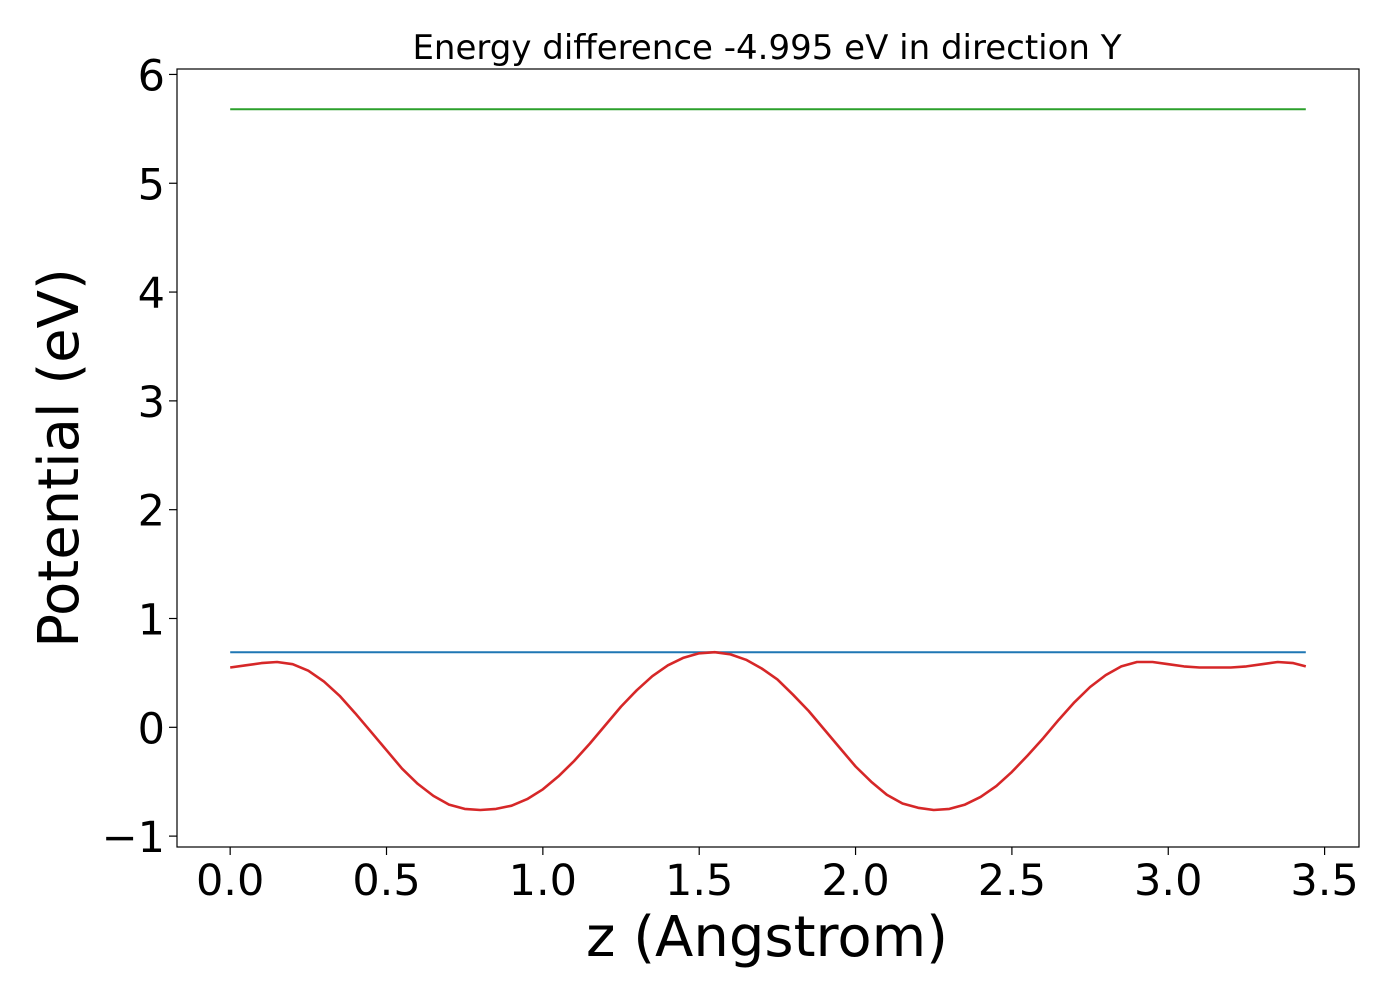 The width and height of the screenshot is (1400, 1000). What do you see at coordinates (59, 458) in the screenshot?
I see `y-axis-label: Potential (eV)` at bounding box center [59, 458].